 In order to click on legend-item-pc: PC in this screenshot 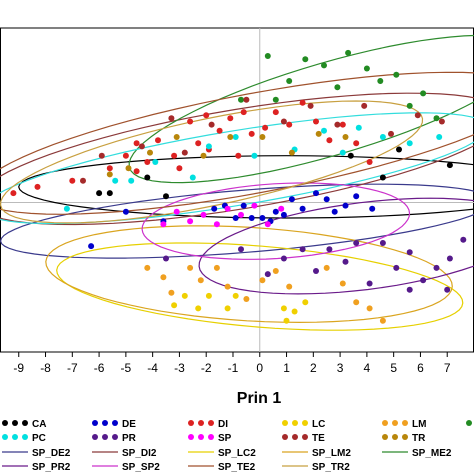, I will do `click(24, 438)`.